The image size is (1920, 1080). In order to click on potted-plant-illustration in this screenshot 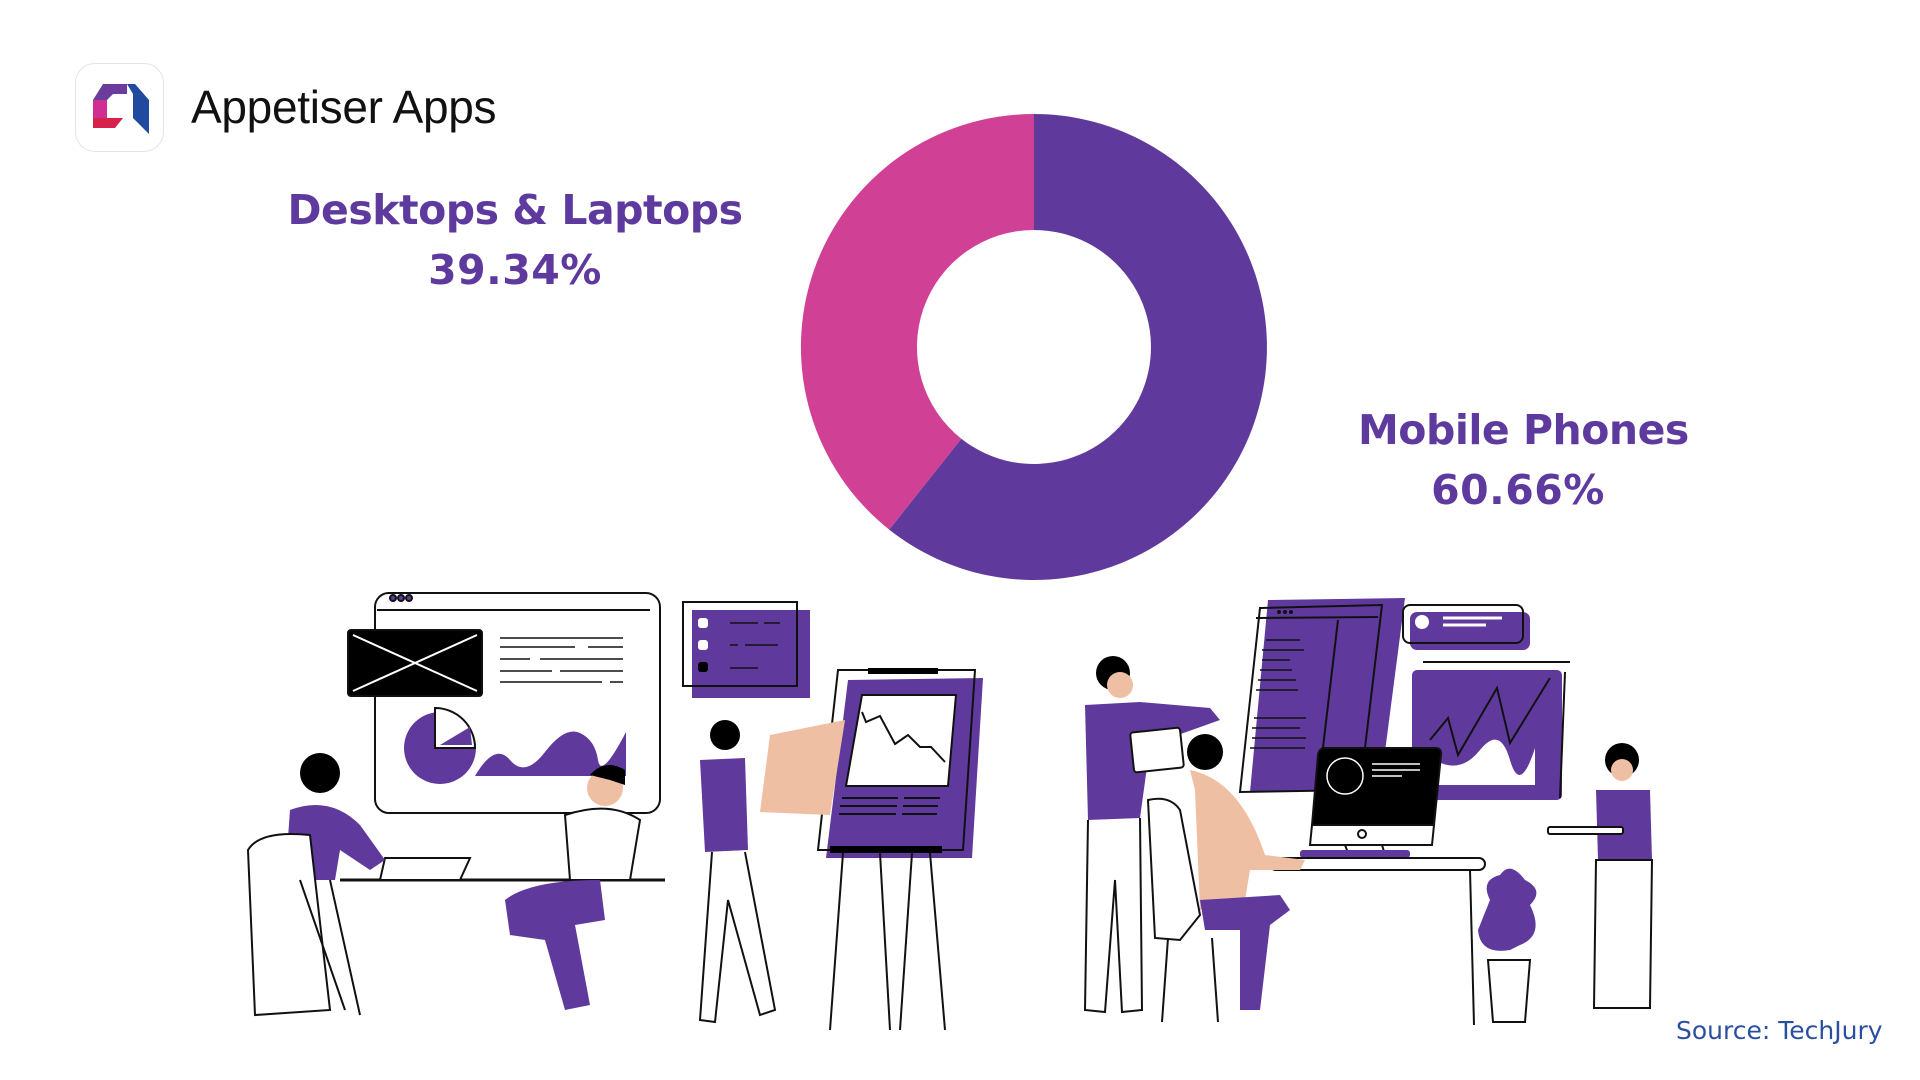, I will do `click(1507, 945)`.